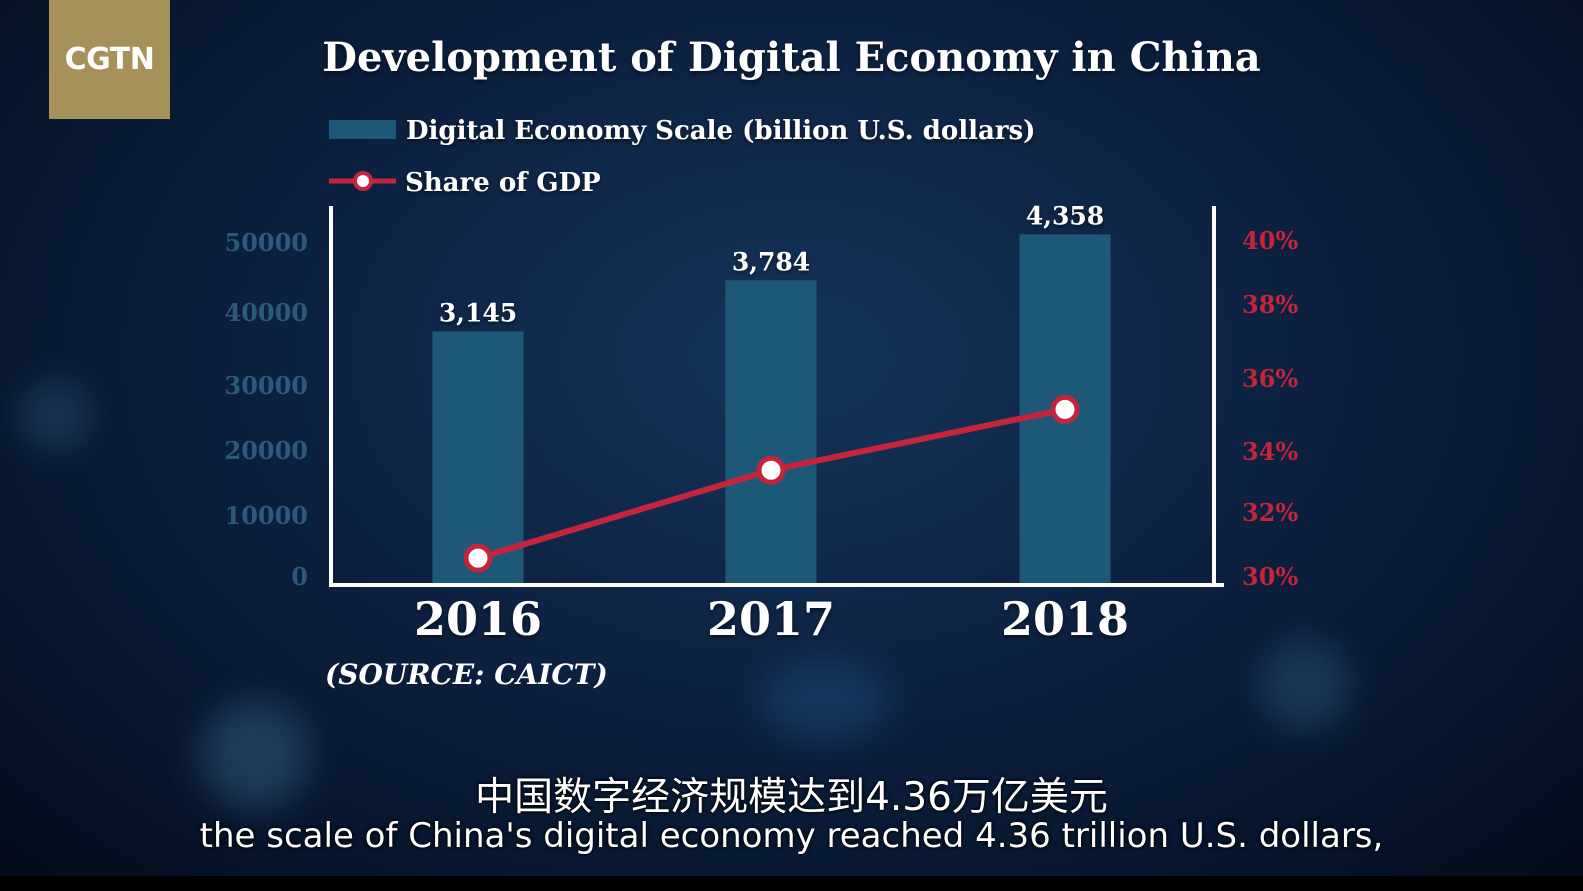  Describe the element at coordinates (362, 129) in the screenshot. I see `legend-bar-swatch` at that location.